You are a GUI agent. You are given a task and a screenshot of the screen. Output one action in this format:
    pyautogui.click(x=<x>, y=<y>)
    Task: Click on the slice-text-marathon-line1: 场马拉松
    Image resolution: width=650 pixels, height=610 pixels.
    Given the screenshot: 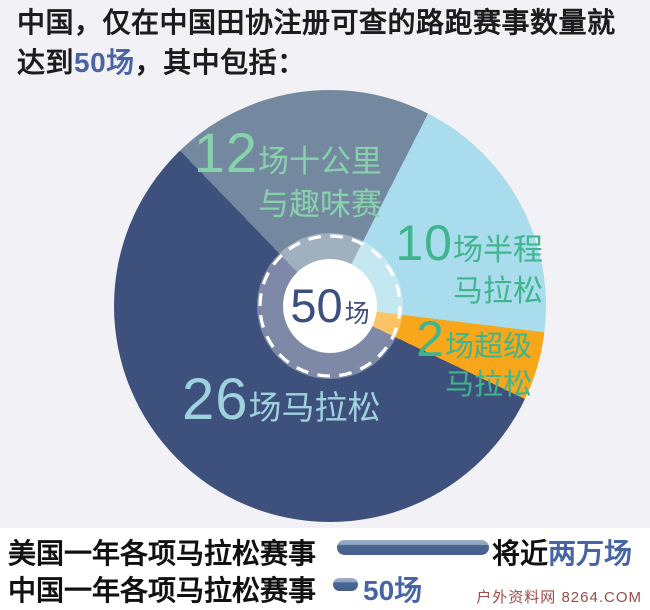 What is the action you would take?
    pyautogui.click(x=314, y=407)
    